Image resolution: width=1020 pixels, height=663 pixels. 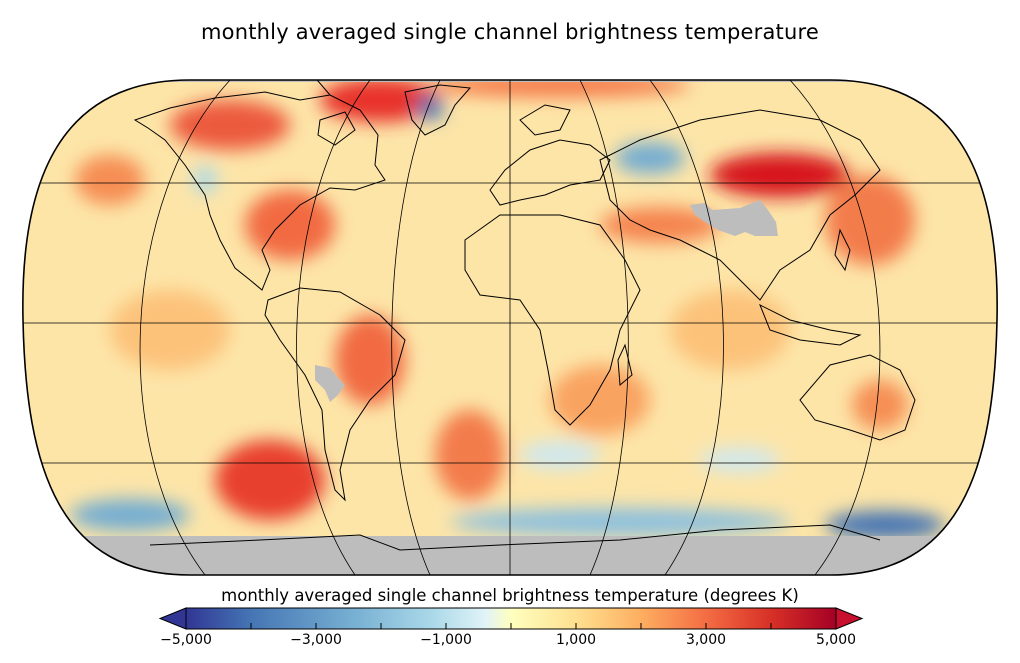 I want to click on colorbar-over-arrow, so click(x=849, y=618).